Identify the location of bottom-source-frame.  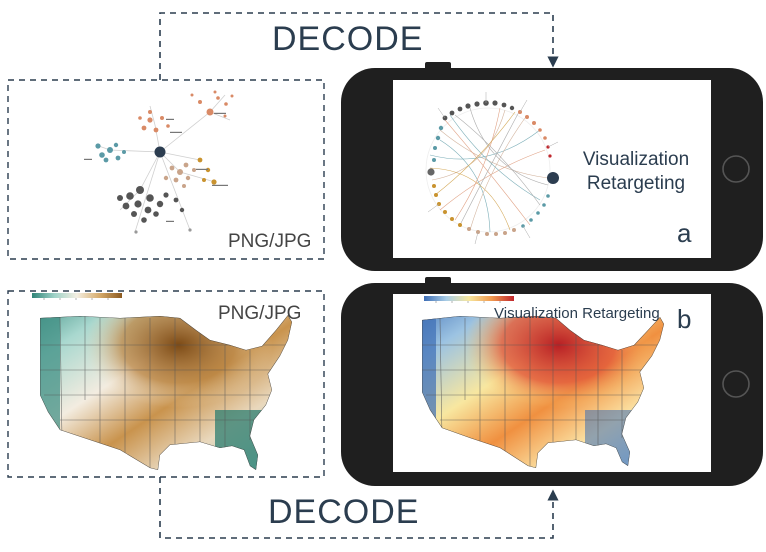
(166, 384).